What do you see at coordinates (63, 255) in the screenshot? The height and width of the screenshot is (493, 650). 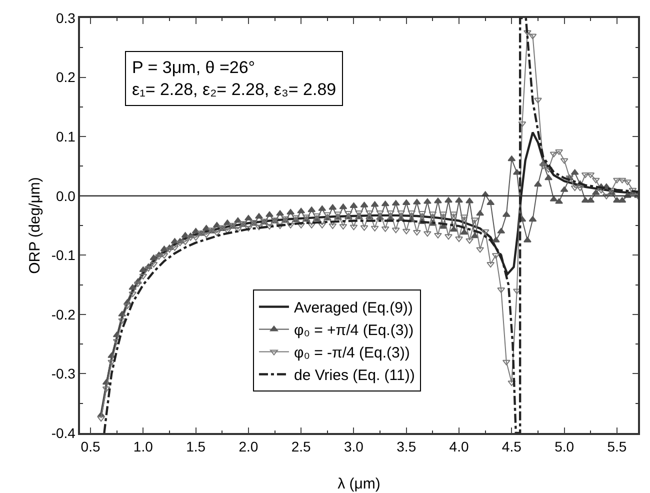 I see `y-tick-label: -0.1` at bounding box center [63, 255].